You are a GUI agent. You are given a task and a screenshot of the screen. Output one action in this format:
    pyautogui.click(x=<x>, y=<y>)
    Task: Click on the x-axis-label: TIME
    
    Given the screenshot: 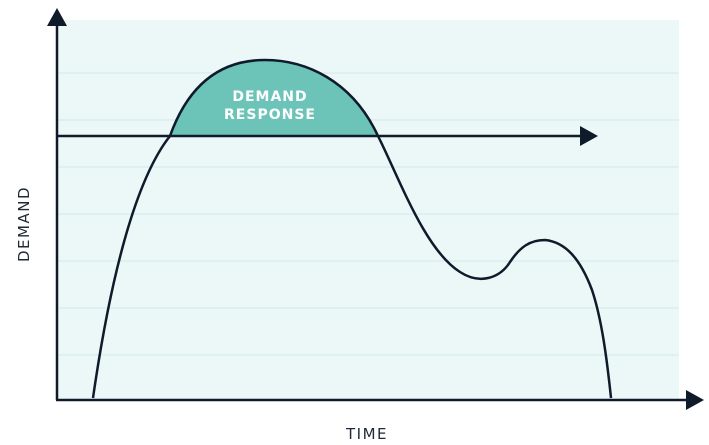 What is the action you would take?
    pyautogui.click(x=366, y=434)
    